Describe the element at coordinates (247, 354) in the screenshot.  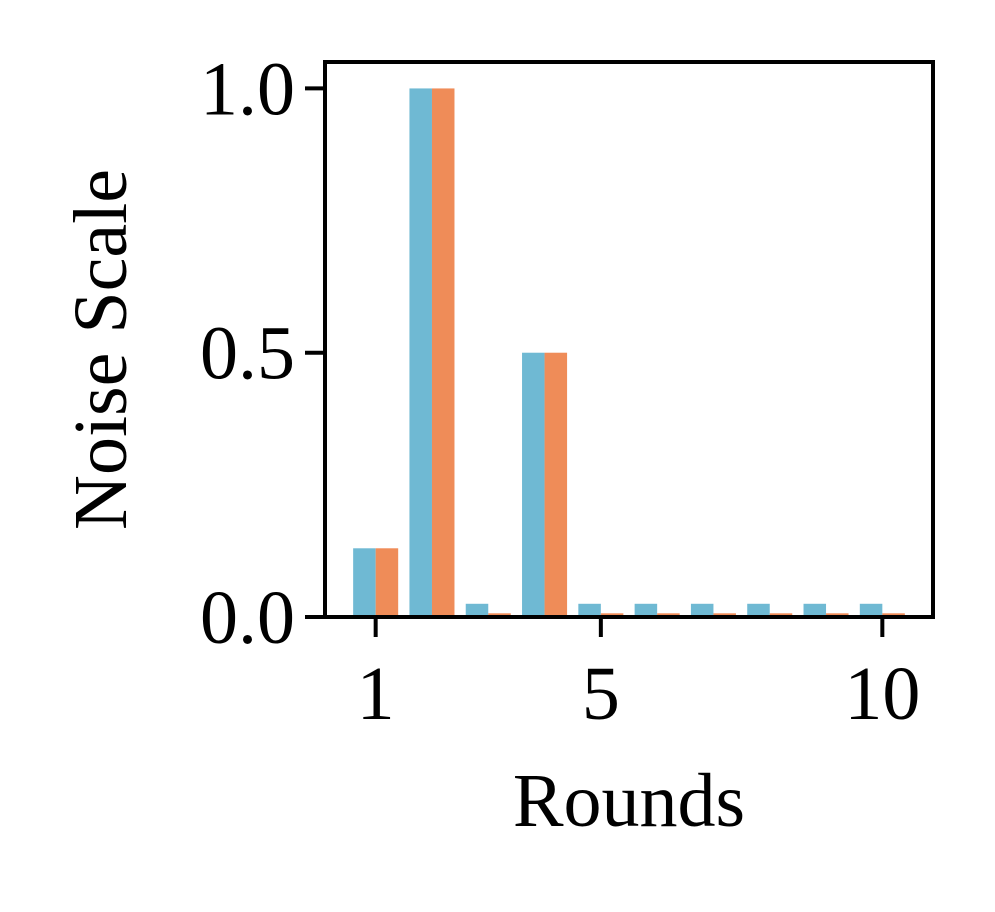
I see `y-tick-label: 0.5` at that location.